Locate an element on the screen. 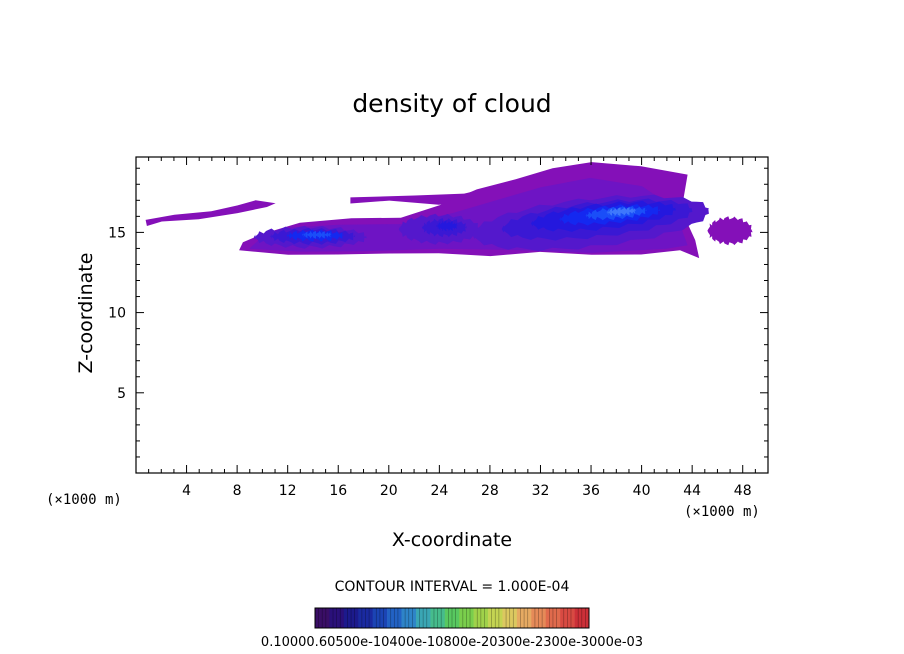 The image size is (904, 654). x-unit-left: (×1000 m) is located at coordinates (84, 500).